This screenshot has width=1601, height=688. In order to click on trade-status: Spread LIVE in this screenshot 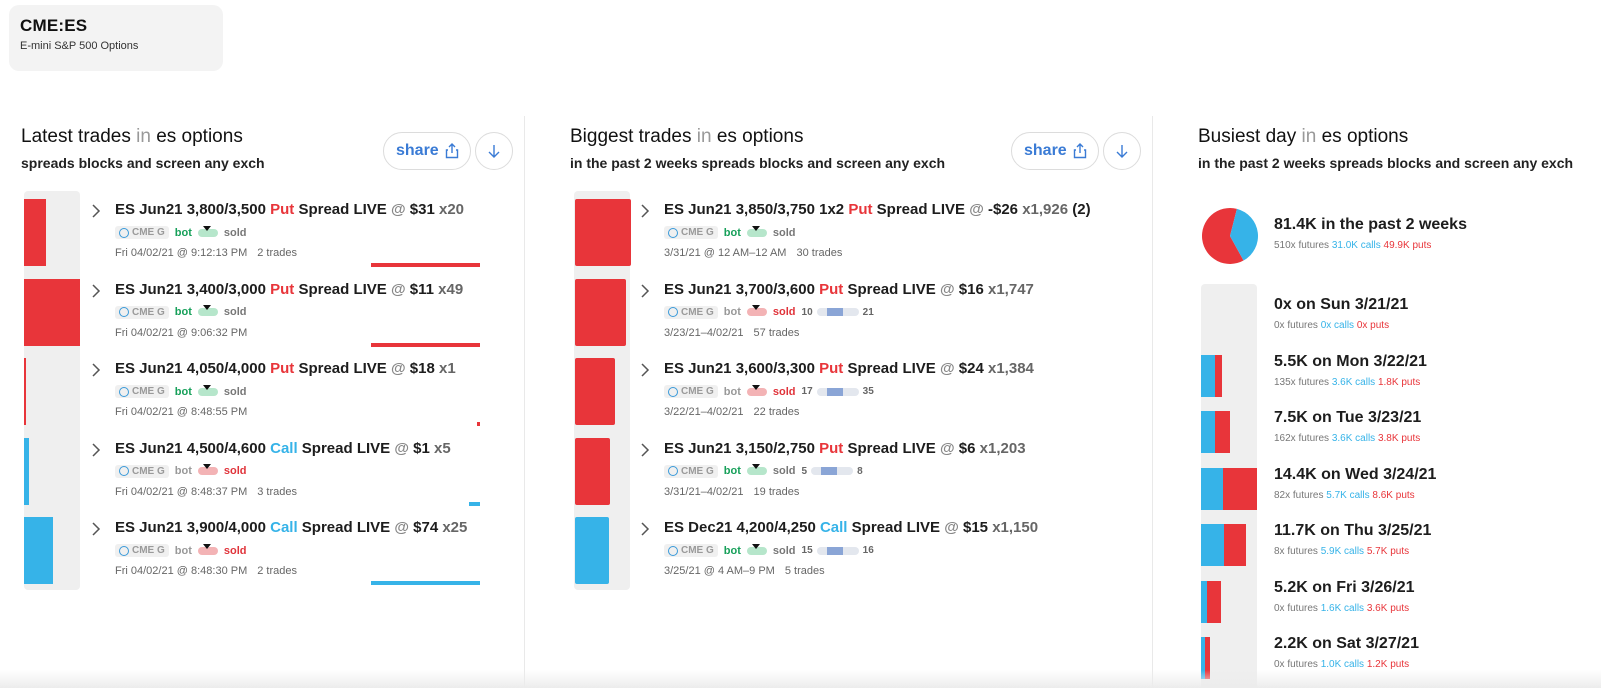, I will do `click(891, 289)`.